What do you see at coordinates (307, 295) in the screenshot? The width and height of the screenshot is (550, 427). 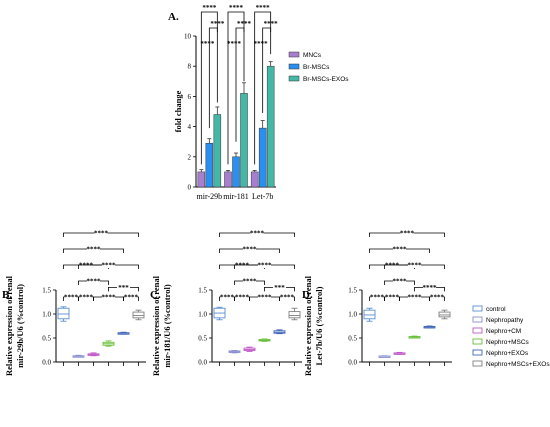 I see `panel-d-letter: D.` at bounding box center [307, 295].